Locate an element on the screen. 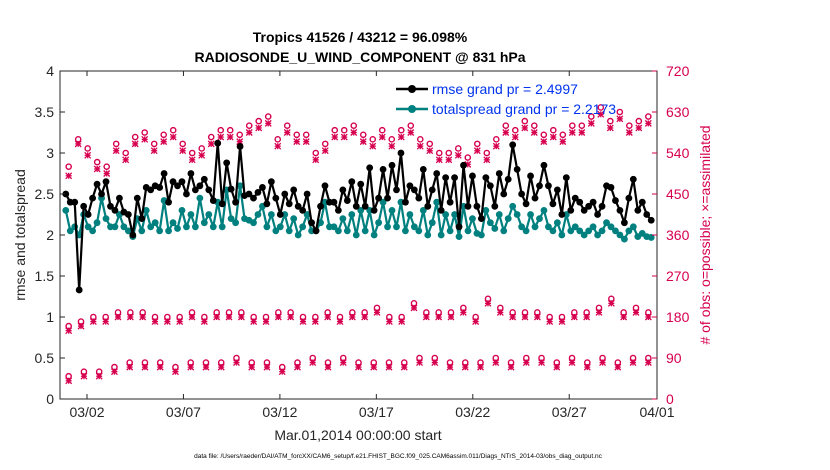 The width and height of the screenshot is (830, 470). left-tick-label: 2.5 is located at coordinates (45, 194).